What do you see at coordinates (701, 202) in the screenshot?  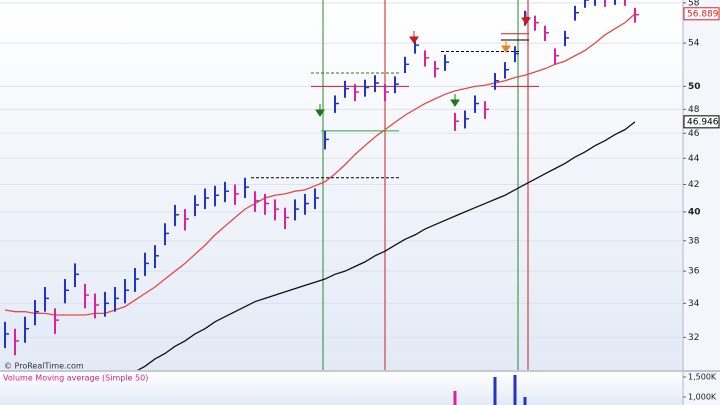 I see `axis-strip` at bounding box center [701, 202].